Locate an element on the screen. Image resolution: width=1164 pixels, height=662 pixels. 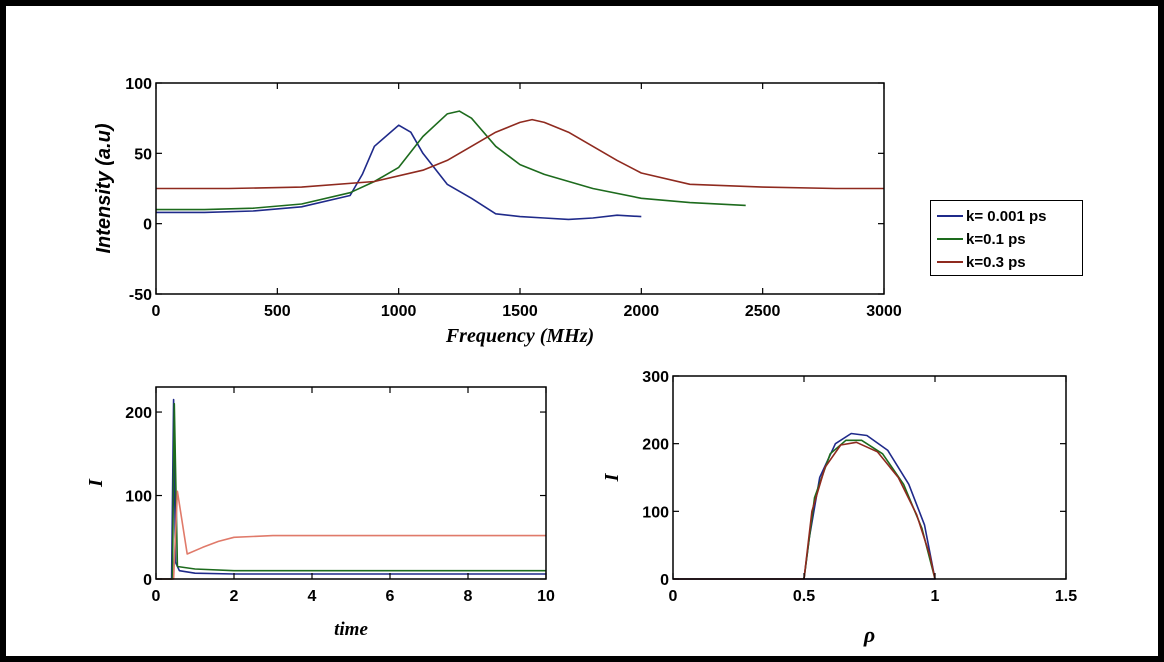
legend-item-2: k=0.3 ps is located at coordinates (981, 262).